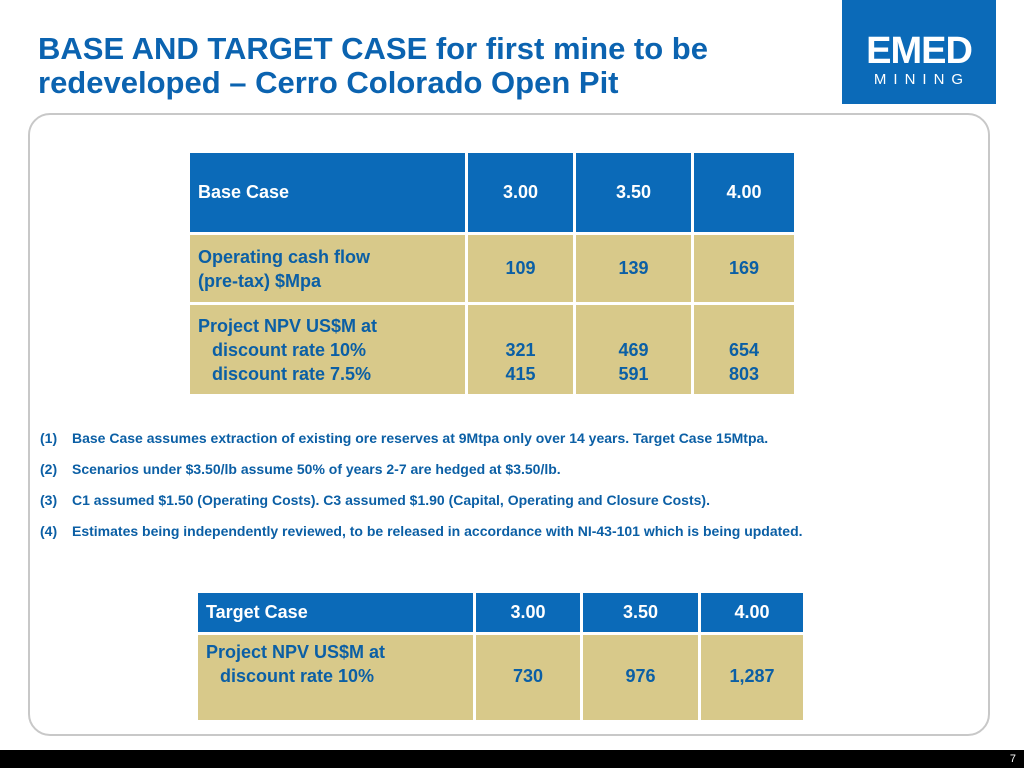 The width and height of the screenshot is (1024, 768). I want to click on header-cell: Base Case, so click(327, 192).